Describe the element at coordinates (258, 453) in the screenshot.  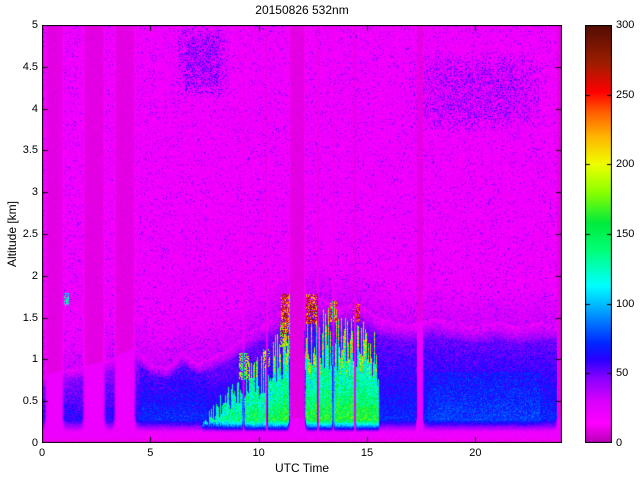
I see `x-tick-label: 10` at that location.